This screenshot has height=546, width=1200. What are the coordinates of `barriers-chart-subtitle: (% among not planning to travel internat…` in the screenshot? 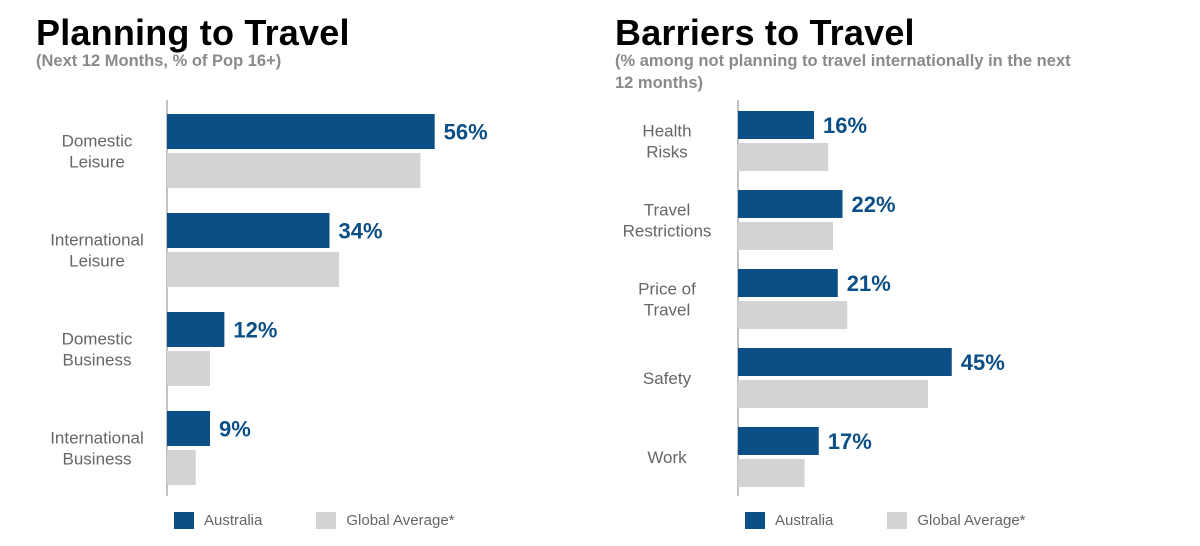 It's located at (843, 72).